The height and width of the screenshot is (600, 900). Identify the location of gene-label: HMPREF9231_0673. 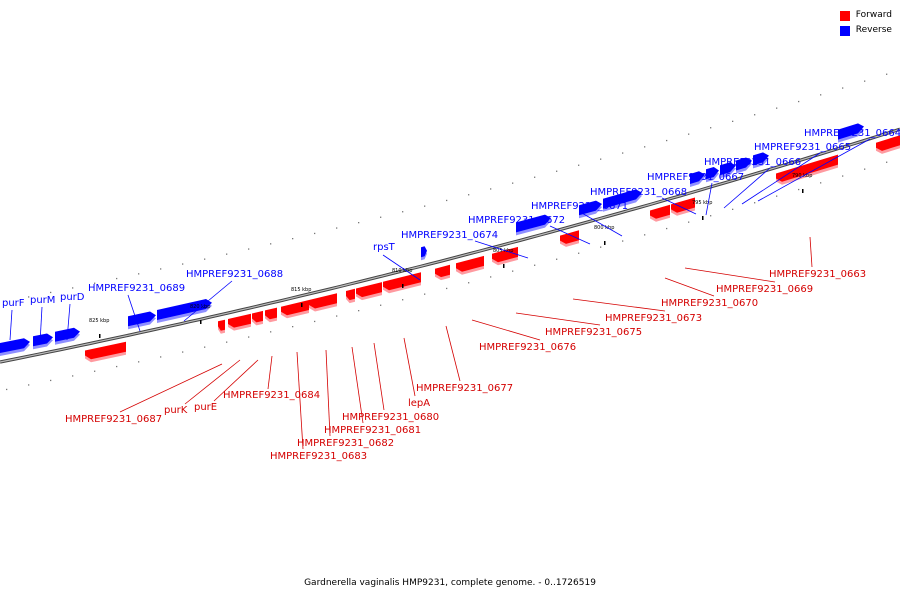
(653, 318).